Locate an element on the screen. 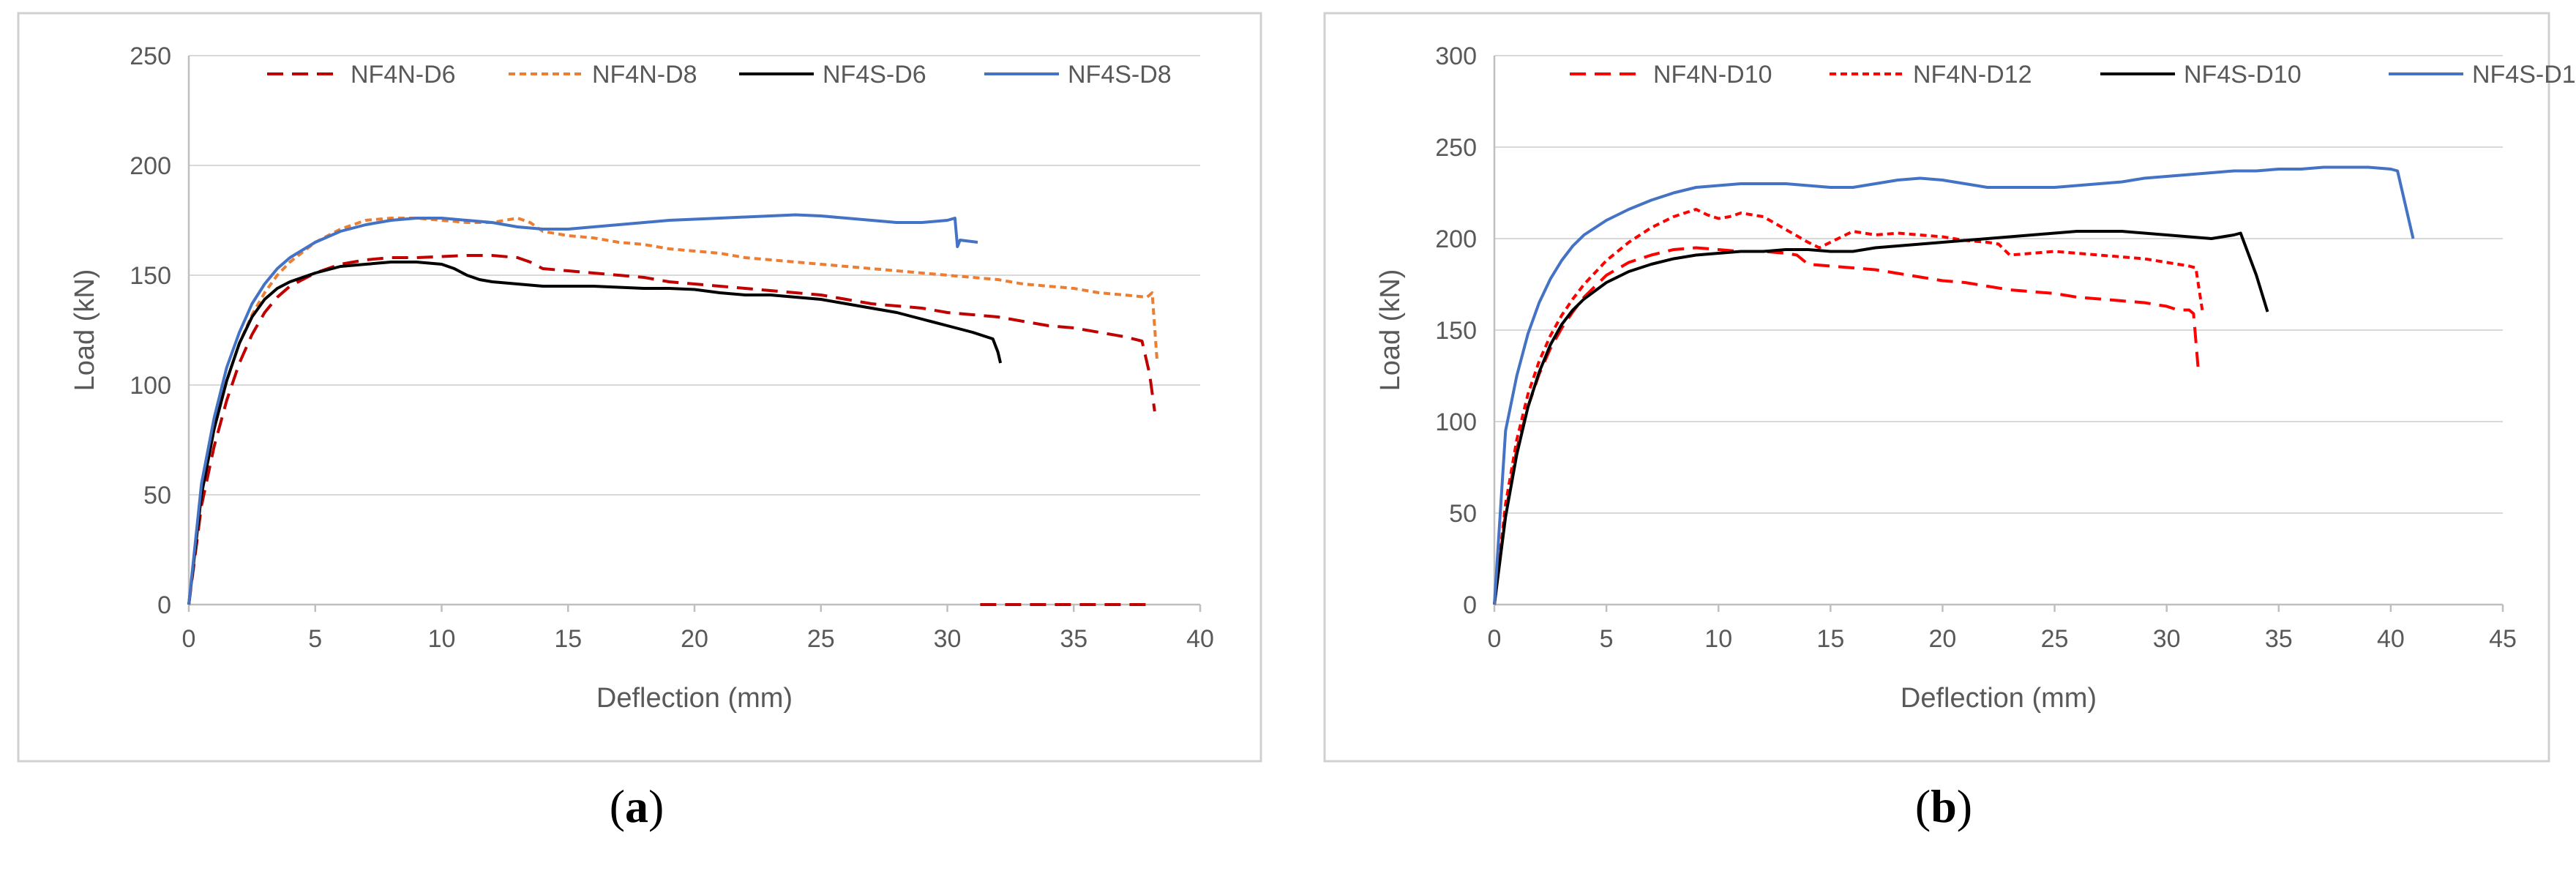 The image size is (2576, 871). y-tick-label: 300 is located at coordinates (1456, 56).